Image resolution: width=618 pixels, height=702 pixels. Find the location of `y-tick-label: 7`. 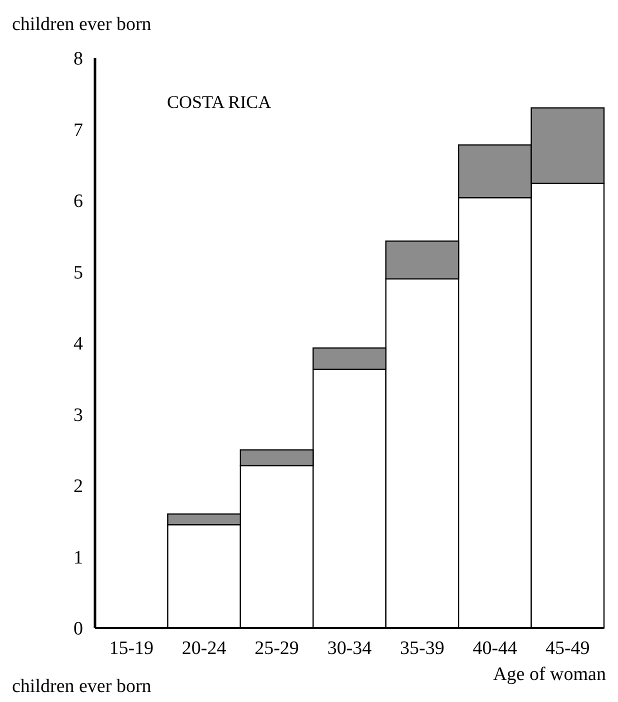

y-tick-label: 7 is located at coordinates (78, 130).